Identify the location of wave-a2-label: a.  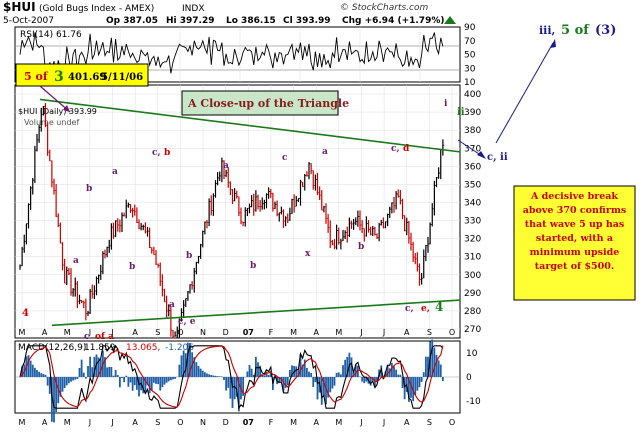
(115, 172).